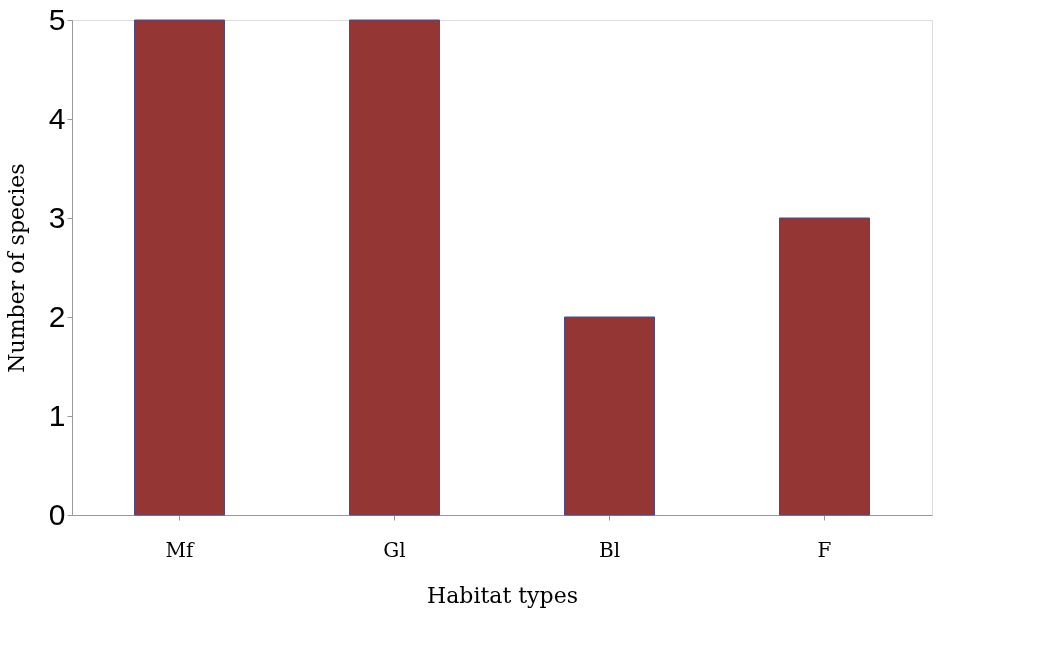  Describe the element at coordinates (609, 549) in the screenshot. I see `x-tick-label: Bl` at that location.